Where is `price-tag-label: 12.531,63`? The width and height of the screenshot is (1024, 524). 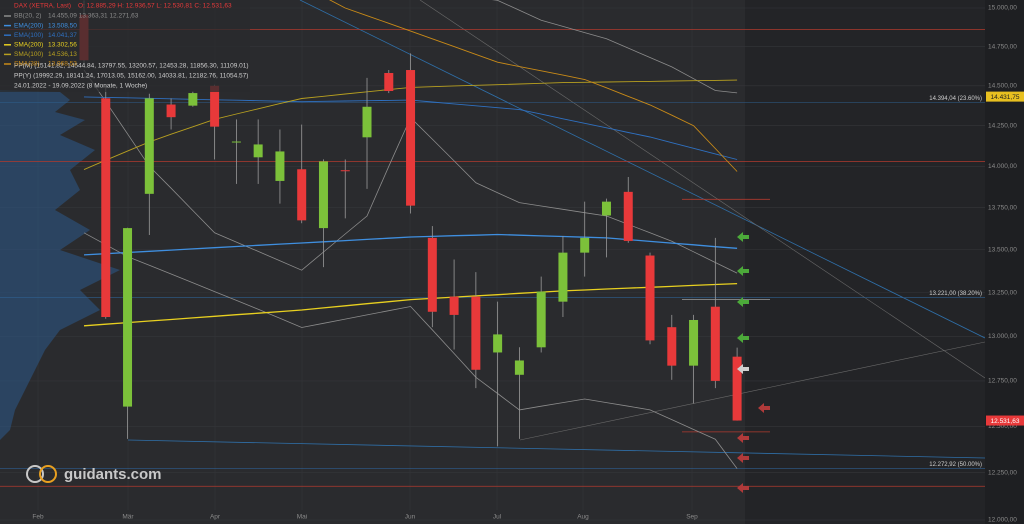 price-tag-label: 12.531,63 is located at coordinates (1005, 421).